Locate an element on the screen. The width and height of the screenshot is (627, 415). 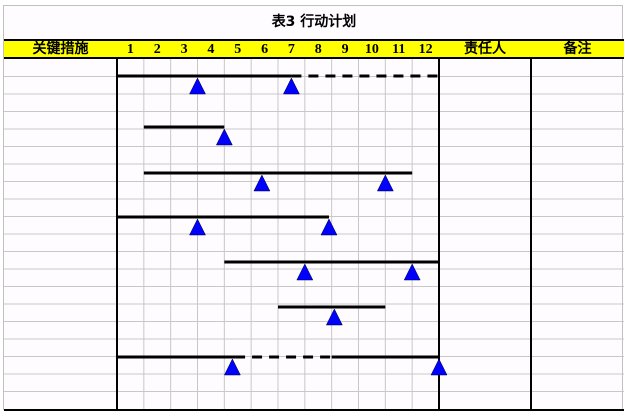
header-month: 7 is located at coordinates (291, 49).